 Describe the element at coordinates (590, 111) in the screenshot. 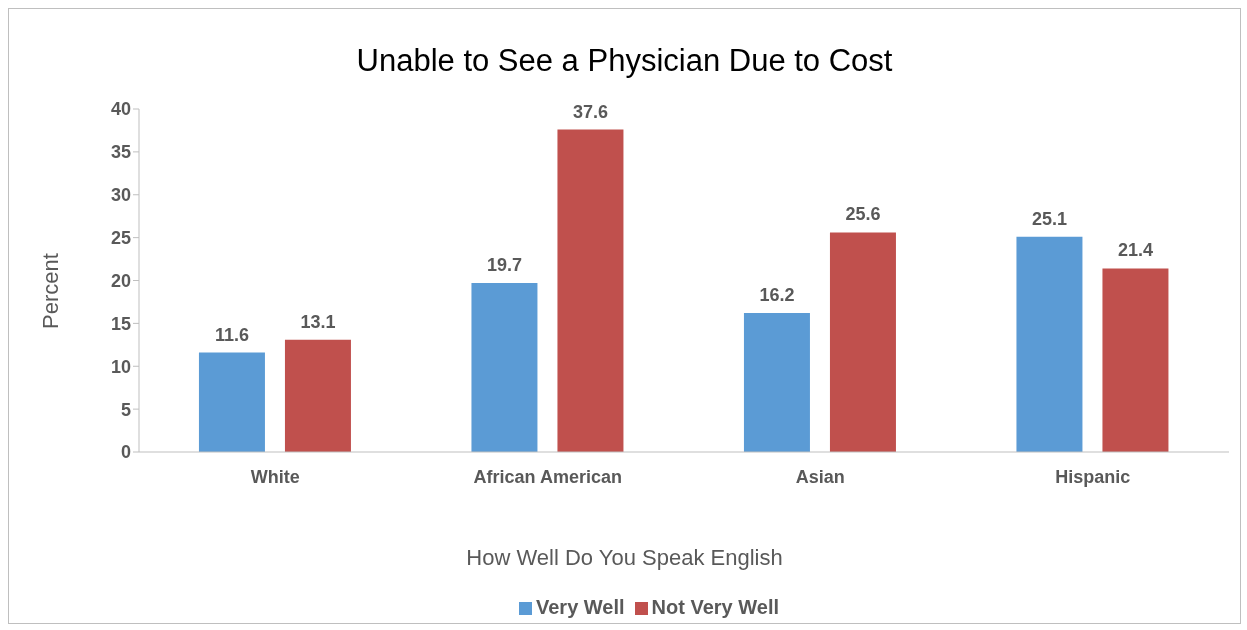

I see `data-label: 37.6` at that location.